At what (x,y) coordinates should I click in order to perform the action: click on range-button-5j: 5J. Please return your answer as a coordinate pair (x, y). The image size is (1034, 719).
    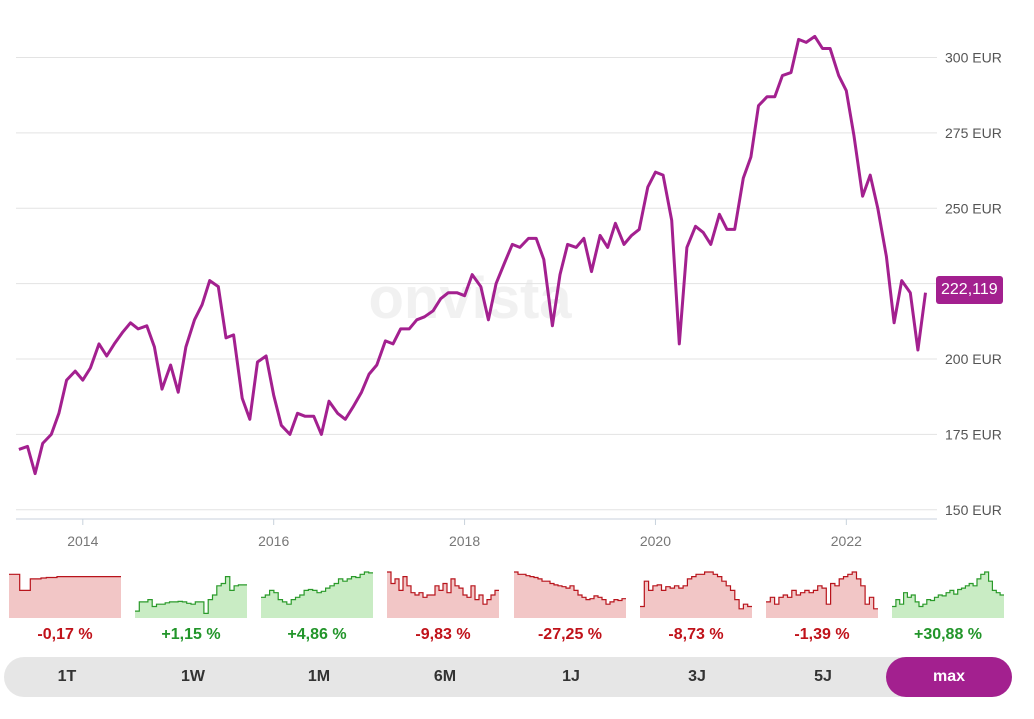
    Looking at the image, I should click on (823, 676).